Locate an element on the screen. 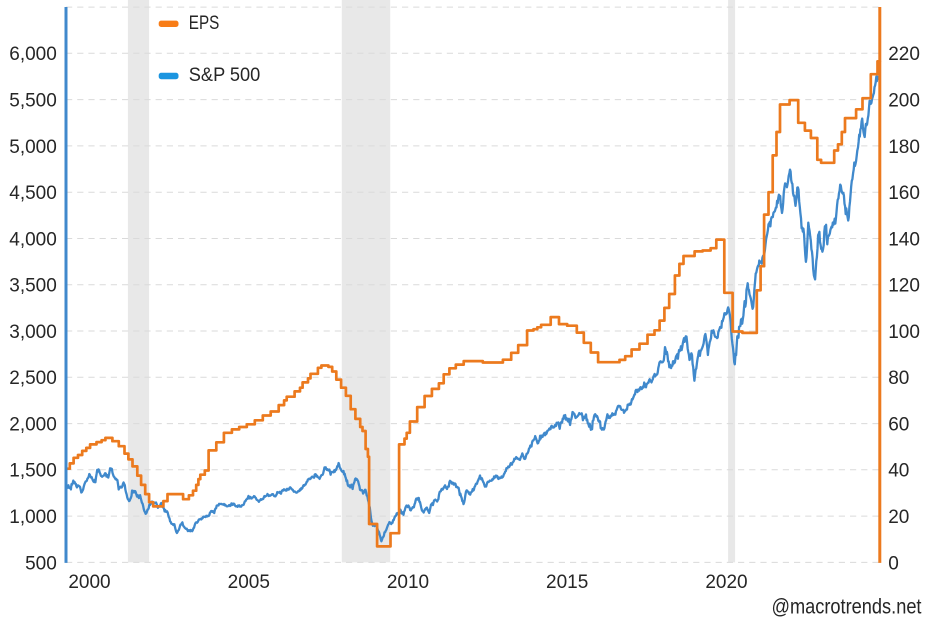 The width and height of the screenshot is (927, 636). svg-text: 5,000 is located at coordinates (33, 147).